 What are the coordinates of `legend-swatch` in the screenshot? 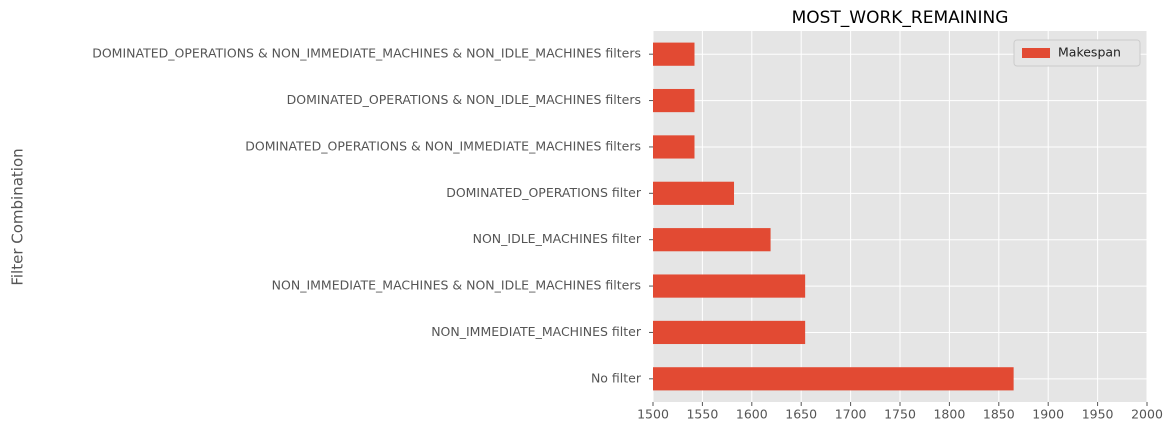 It's located at (1036, 53).